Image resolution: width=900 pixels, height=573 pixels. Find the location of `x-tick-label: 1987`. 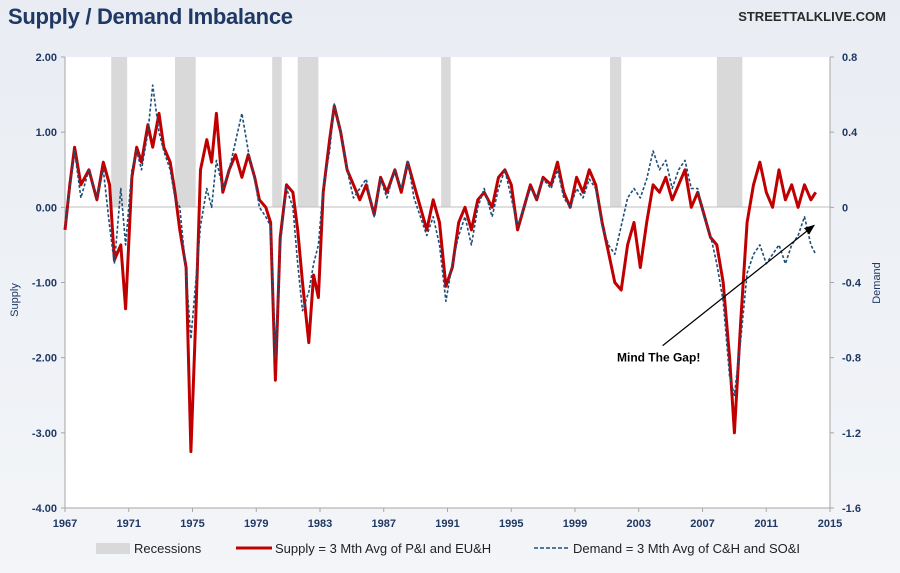

x-tick-label: 1987 is located at coordinates (384, 524).